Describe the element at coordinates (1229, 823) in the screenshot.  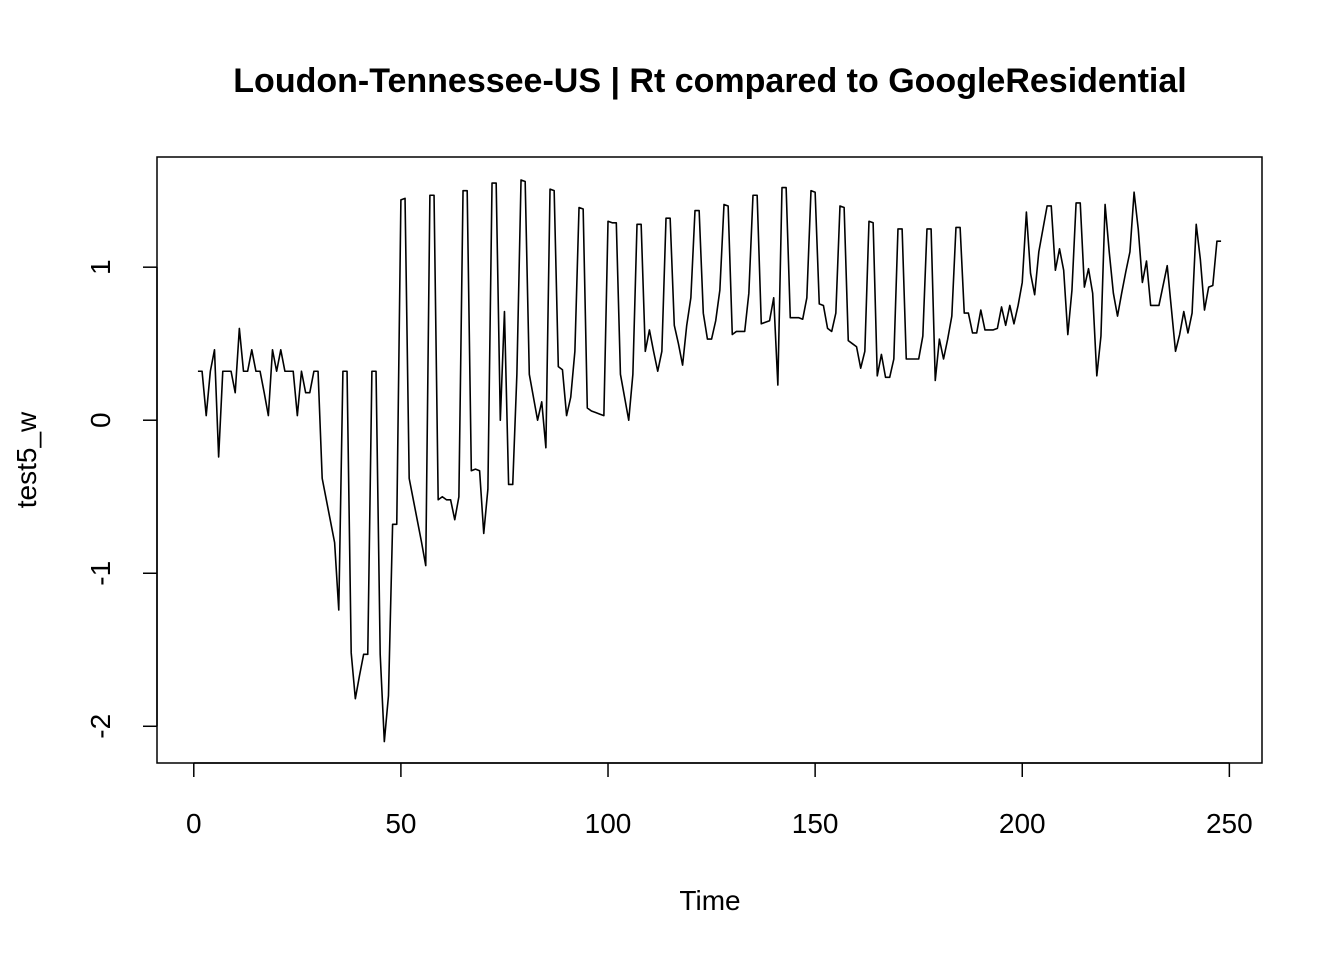
I see `x-tick-label: 250` at that location.